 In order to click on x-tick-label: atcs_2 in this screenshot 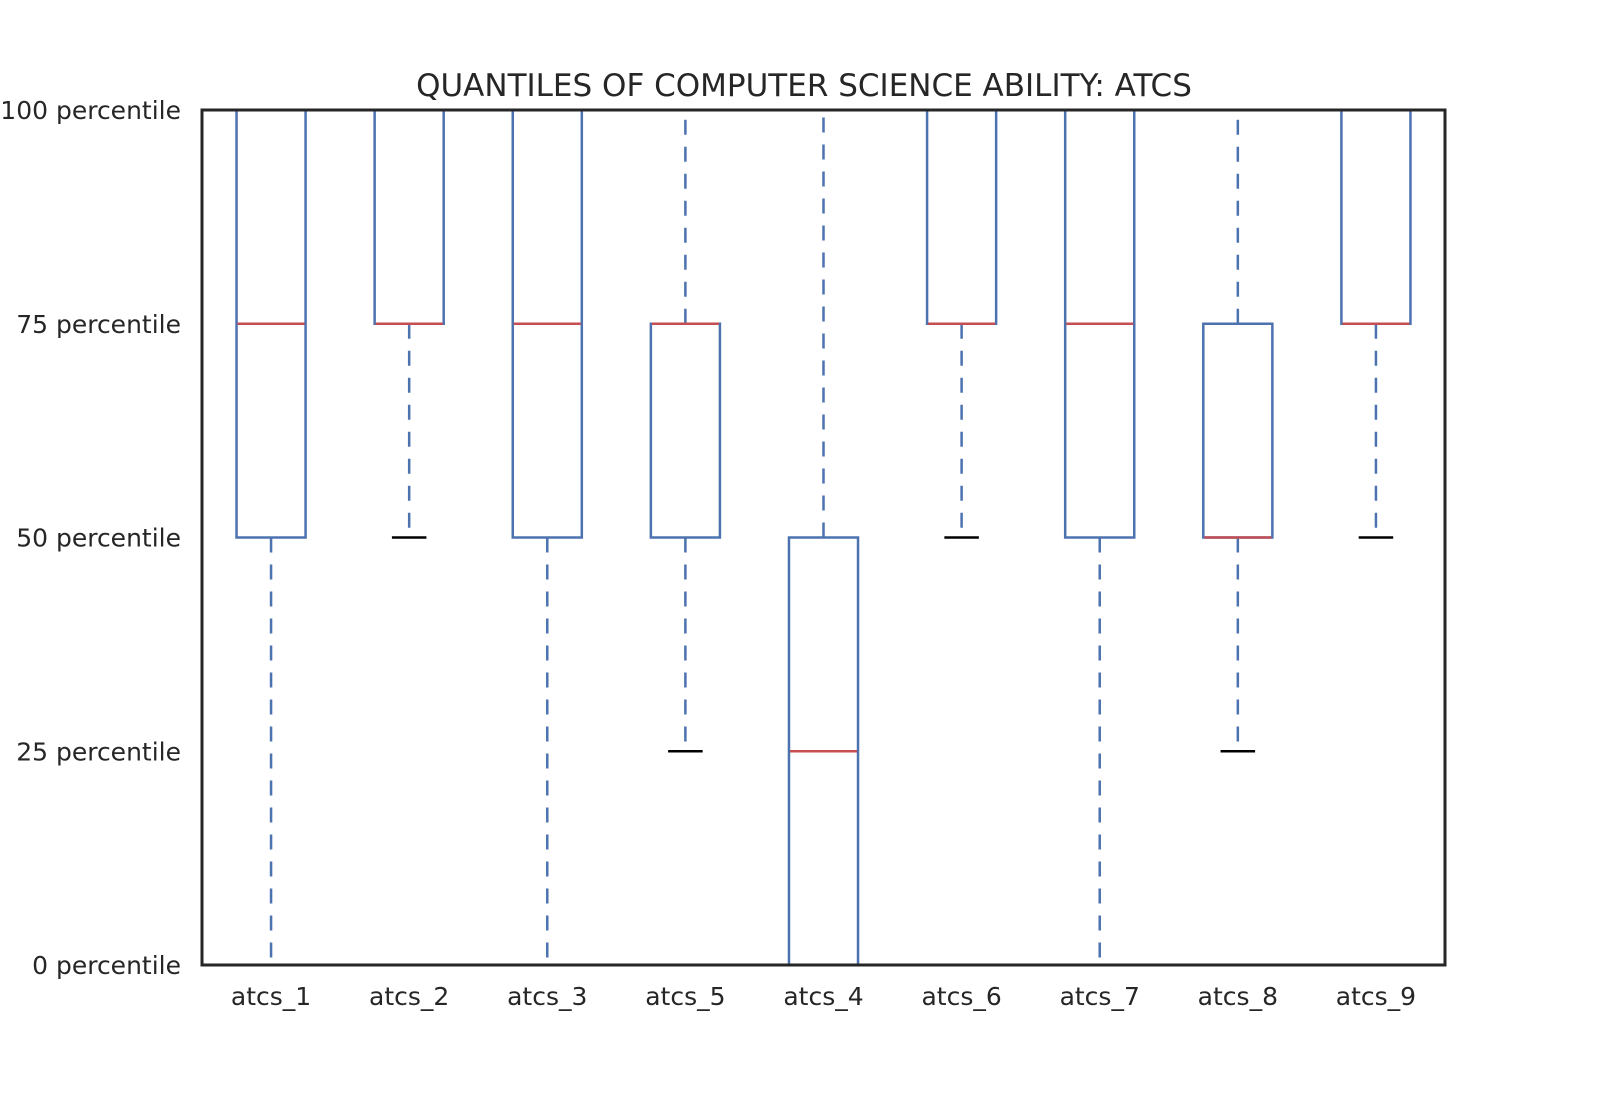, I will do `click(409, 996)`.